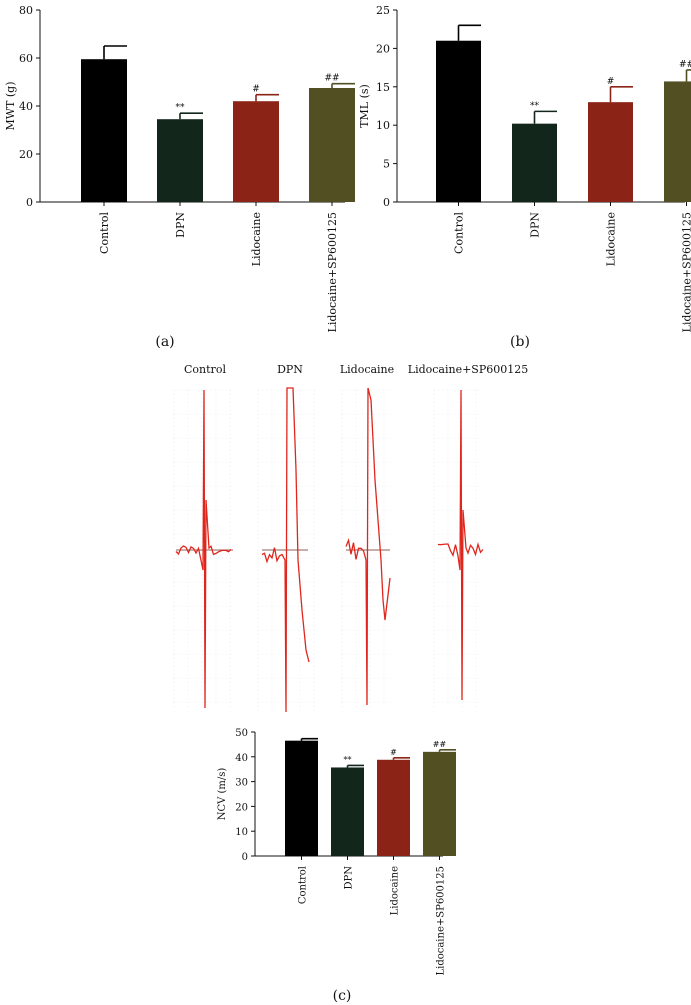  Describe the element at coordinates (367, 369) in the screenshot. I see `trace-label-lidocaine: Lidocaine` at that location.